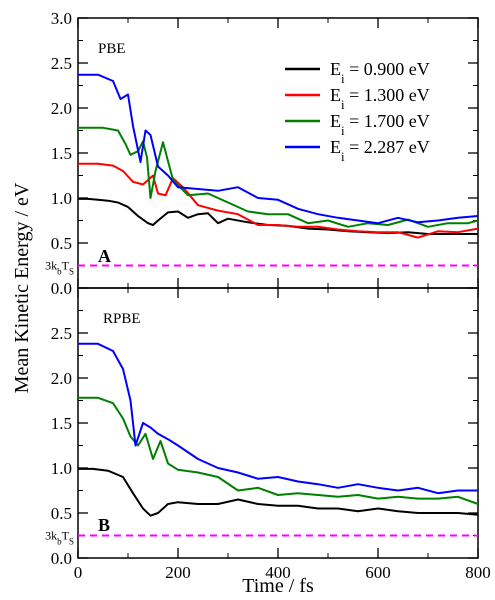  What do you see at coordinates (478, 572) in the screenshot?
I see `x-tick-label: 800` at bounding box center [478, 572].